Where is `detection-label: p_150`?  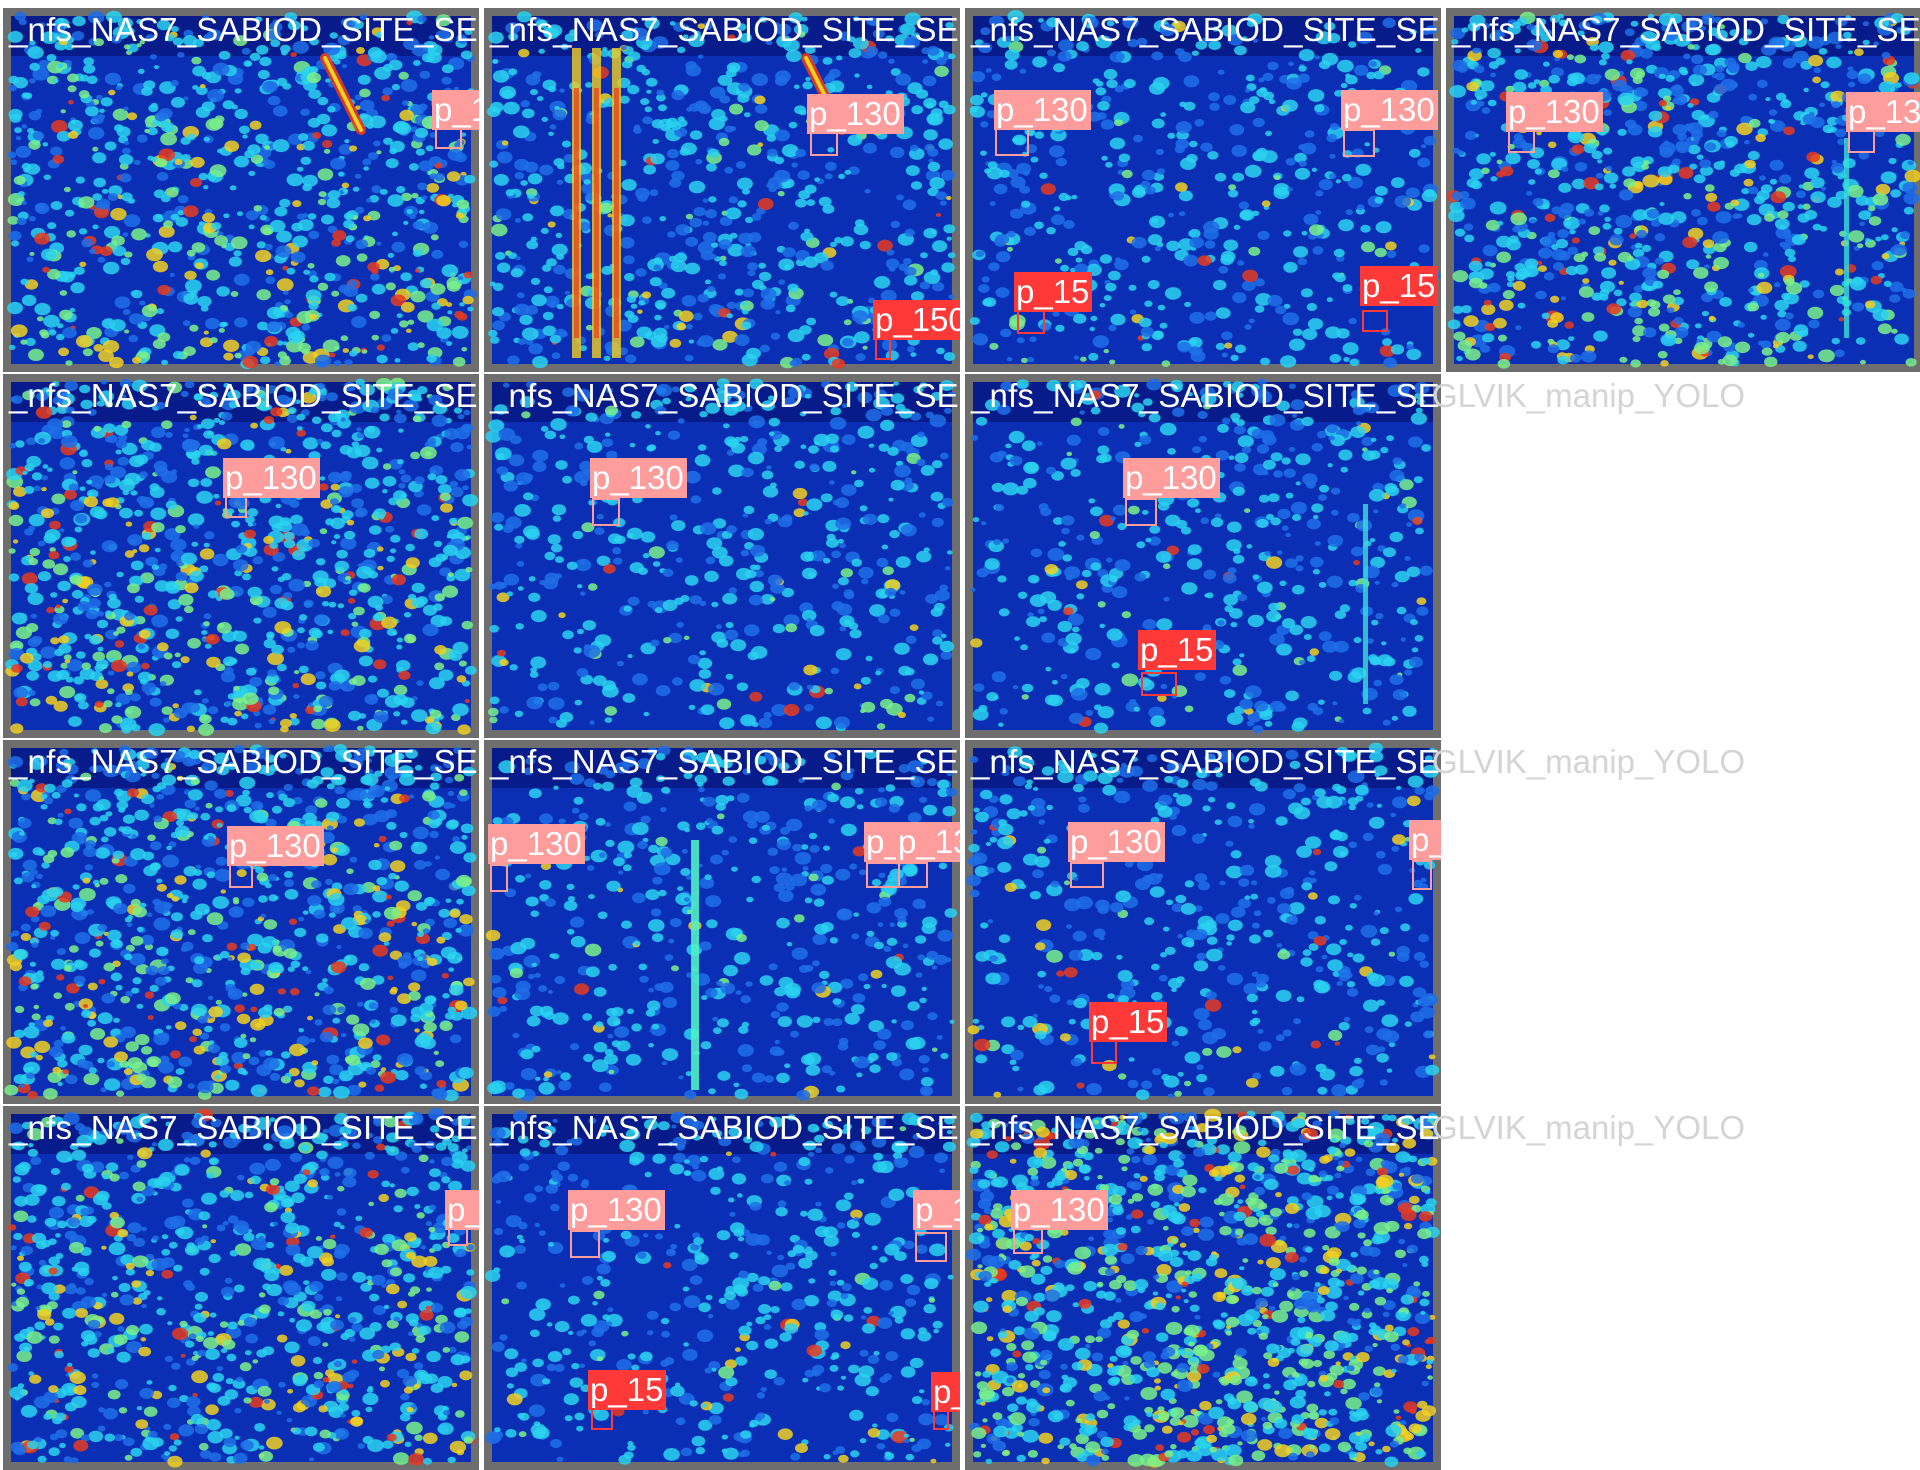 detection-label: p_150 is located at coordinates (916, 320).